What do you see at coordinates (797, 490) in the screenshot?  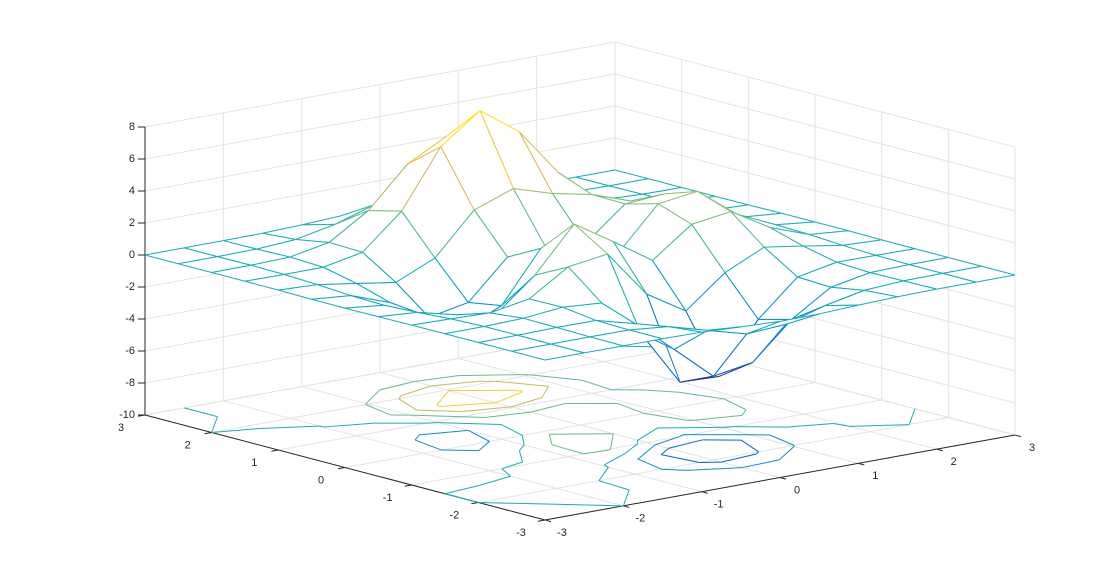 I see `x-tick-label: 0` at bounding box center [797, 490].